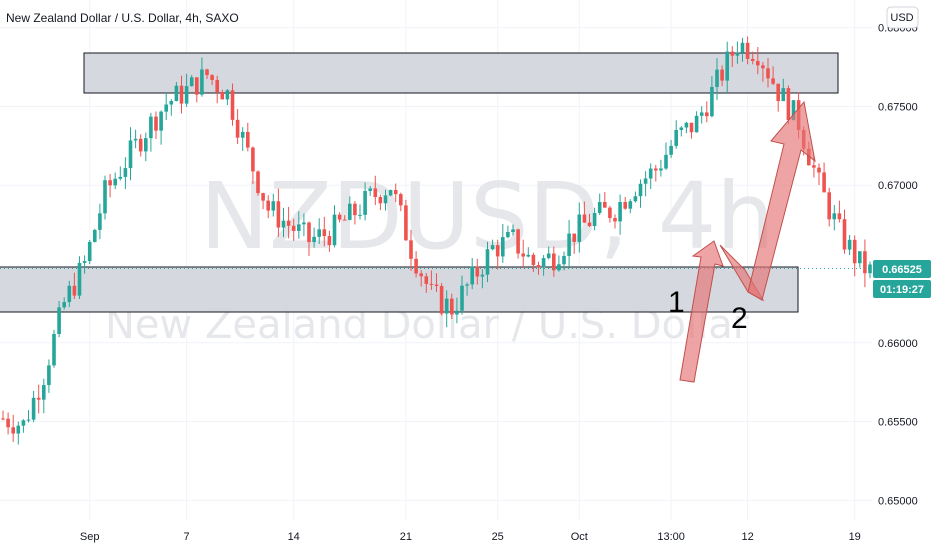 The width and height of the screenshot is (932, 550). I want to click on support-zone, so click(399, 289).